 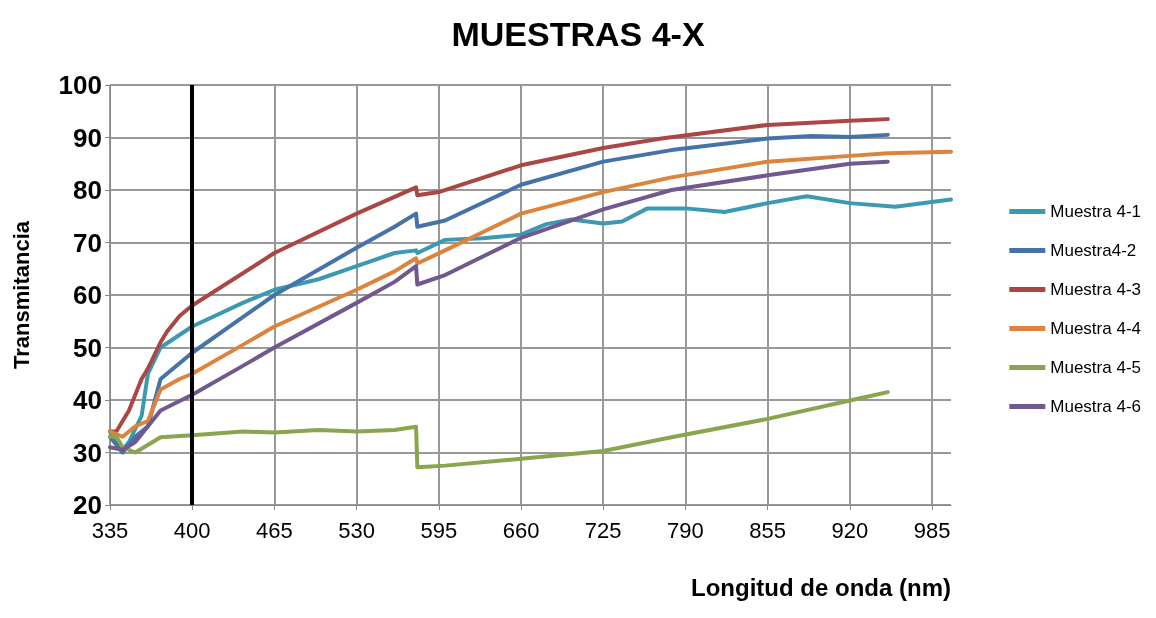 I want to click on x-tick-label: 790, so click(x=685, y=530).